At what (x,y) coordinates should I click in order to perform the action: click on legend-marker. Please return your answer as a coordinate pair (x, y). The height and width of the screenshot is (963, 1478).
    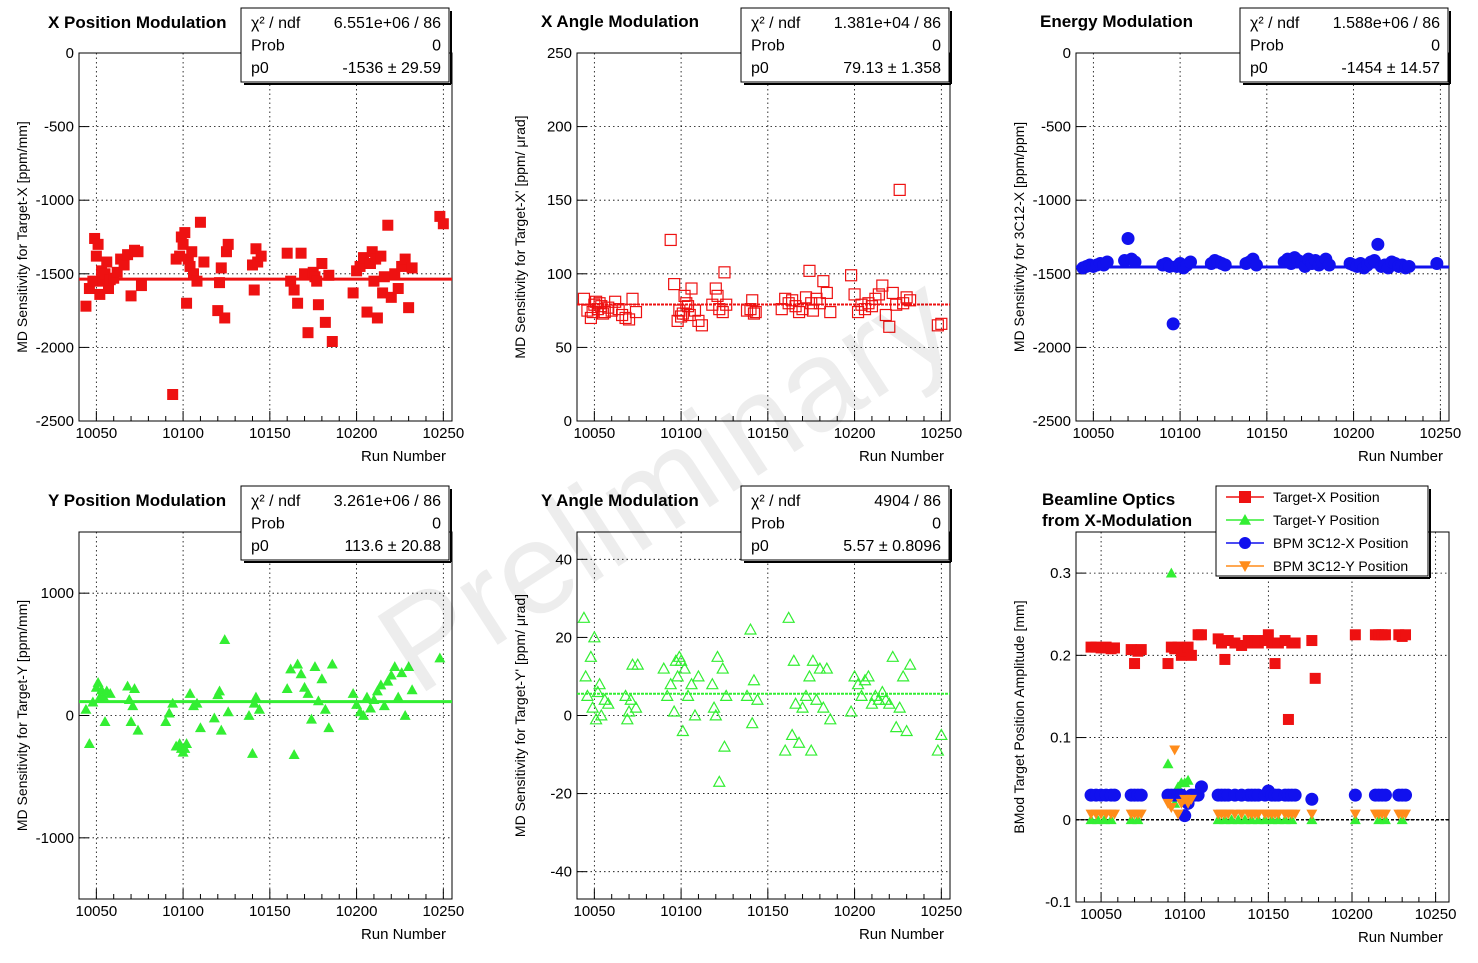
    Looking at the image, I should click on (1245, 519).